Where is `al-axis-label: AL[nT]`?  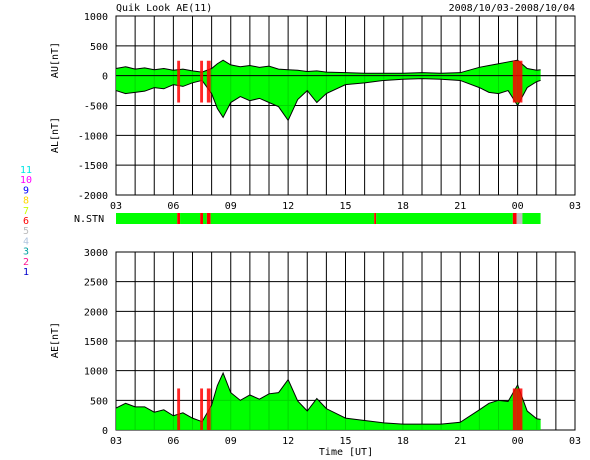
al-axis-label: AL[nT] is located at coordinates (55, 135).